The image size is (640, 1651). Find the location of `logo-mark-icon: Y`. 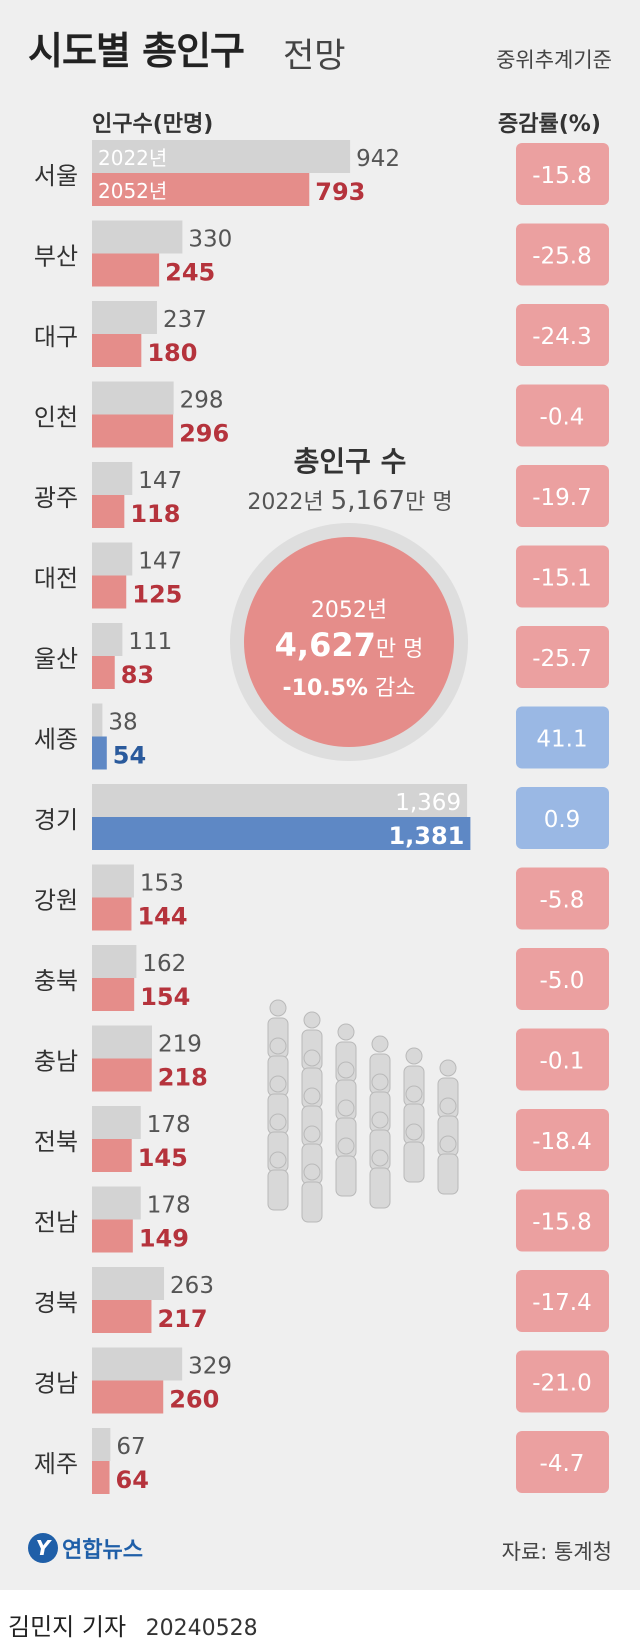

logo-mark-icon: Y is located at coordinates (43, 1548).